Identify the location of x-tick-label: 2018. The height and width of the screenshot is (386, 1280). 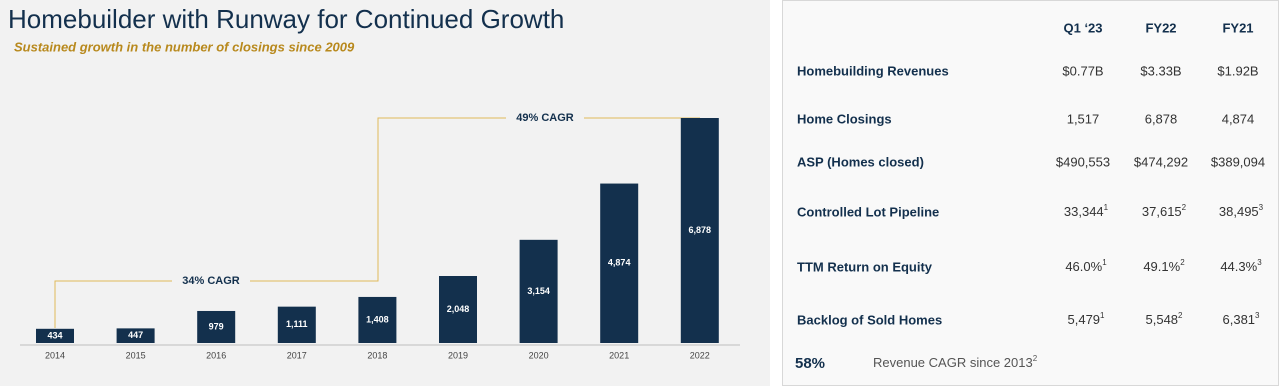
(377, 355).